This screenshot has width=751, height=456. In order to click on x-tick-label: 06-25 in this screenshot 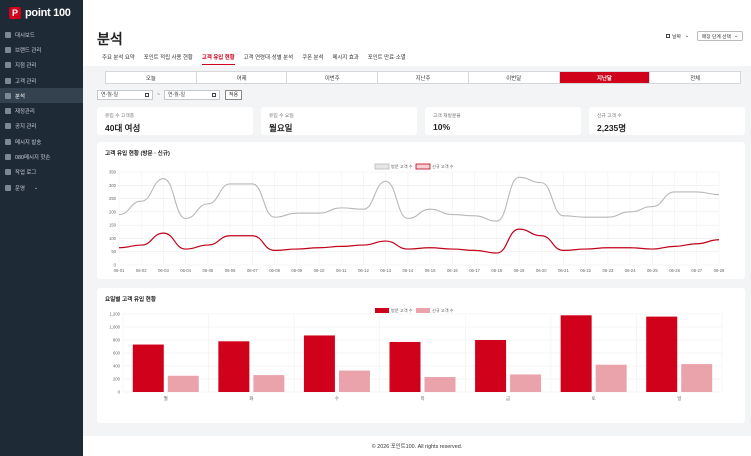, I will do `click(652, 270)`.